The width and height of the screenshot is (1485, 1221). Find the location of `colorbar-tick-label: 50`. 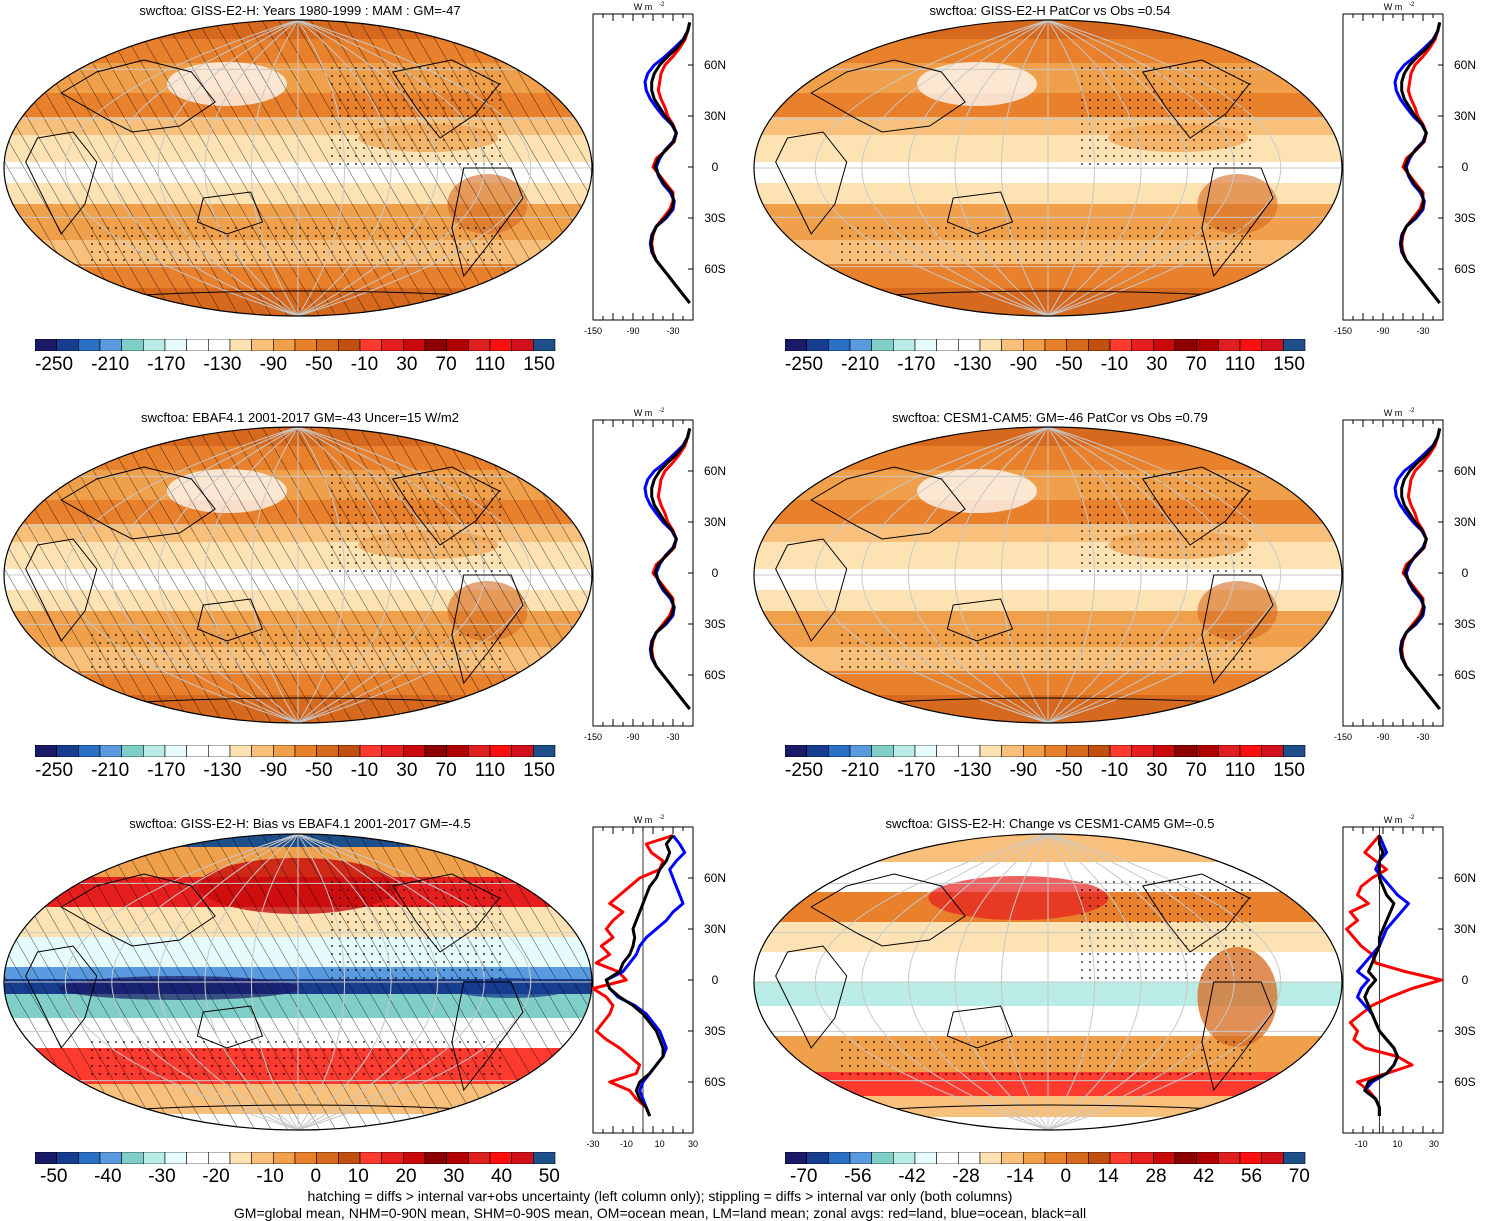

colorbar-tick-label: 50 is located at coordinates (549, 1176).